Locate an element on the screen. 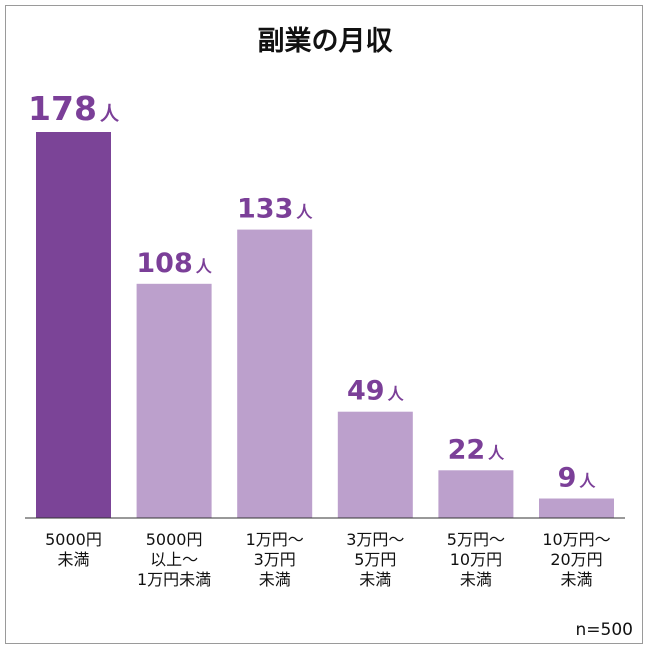  chart-title: 副業の月収 is located at coordinates (326, 41).